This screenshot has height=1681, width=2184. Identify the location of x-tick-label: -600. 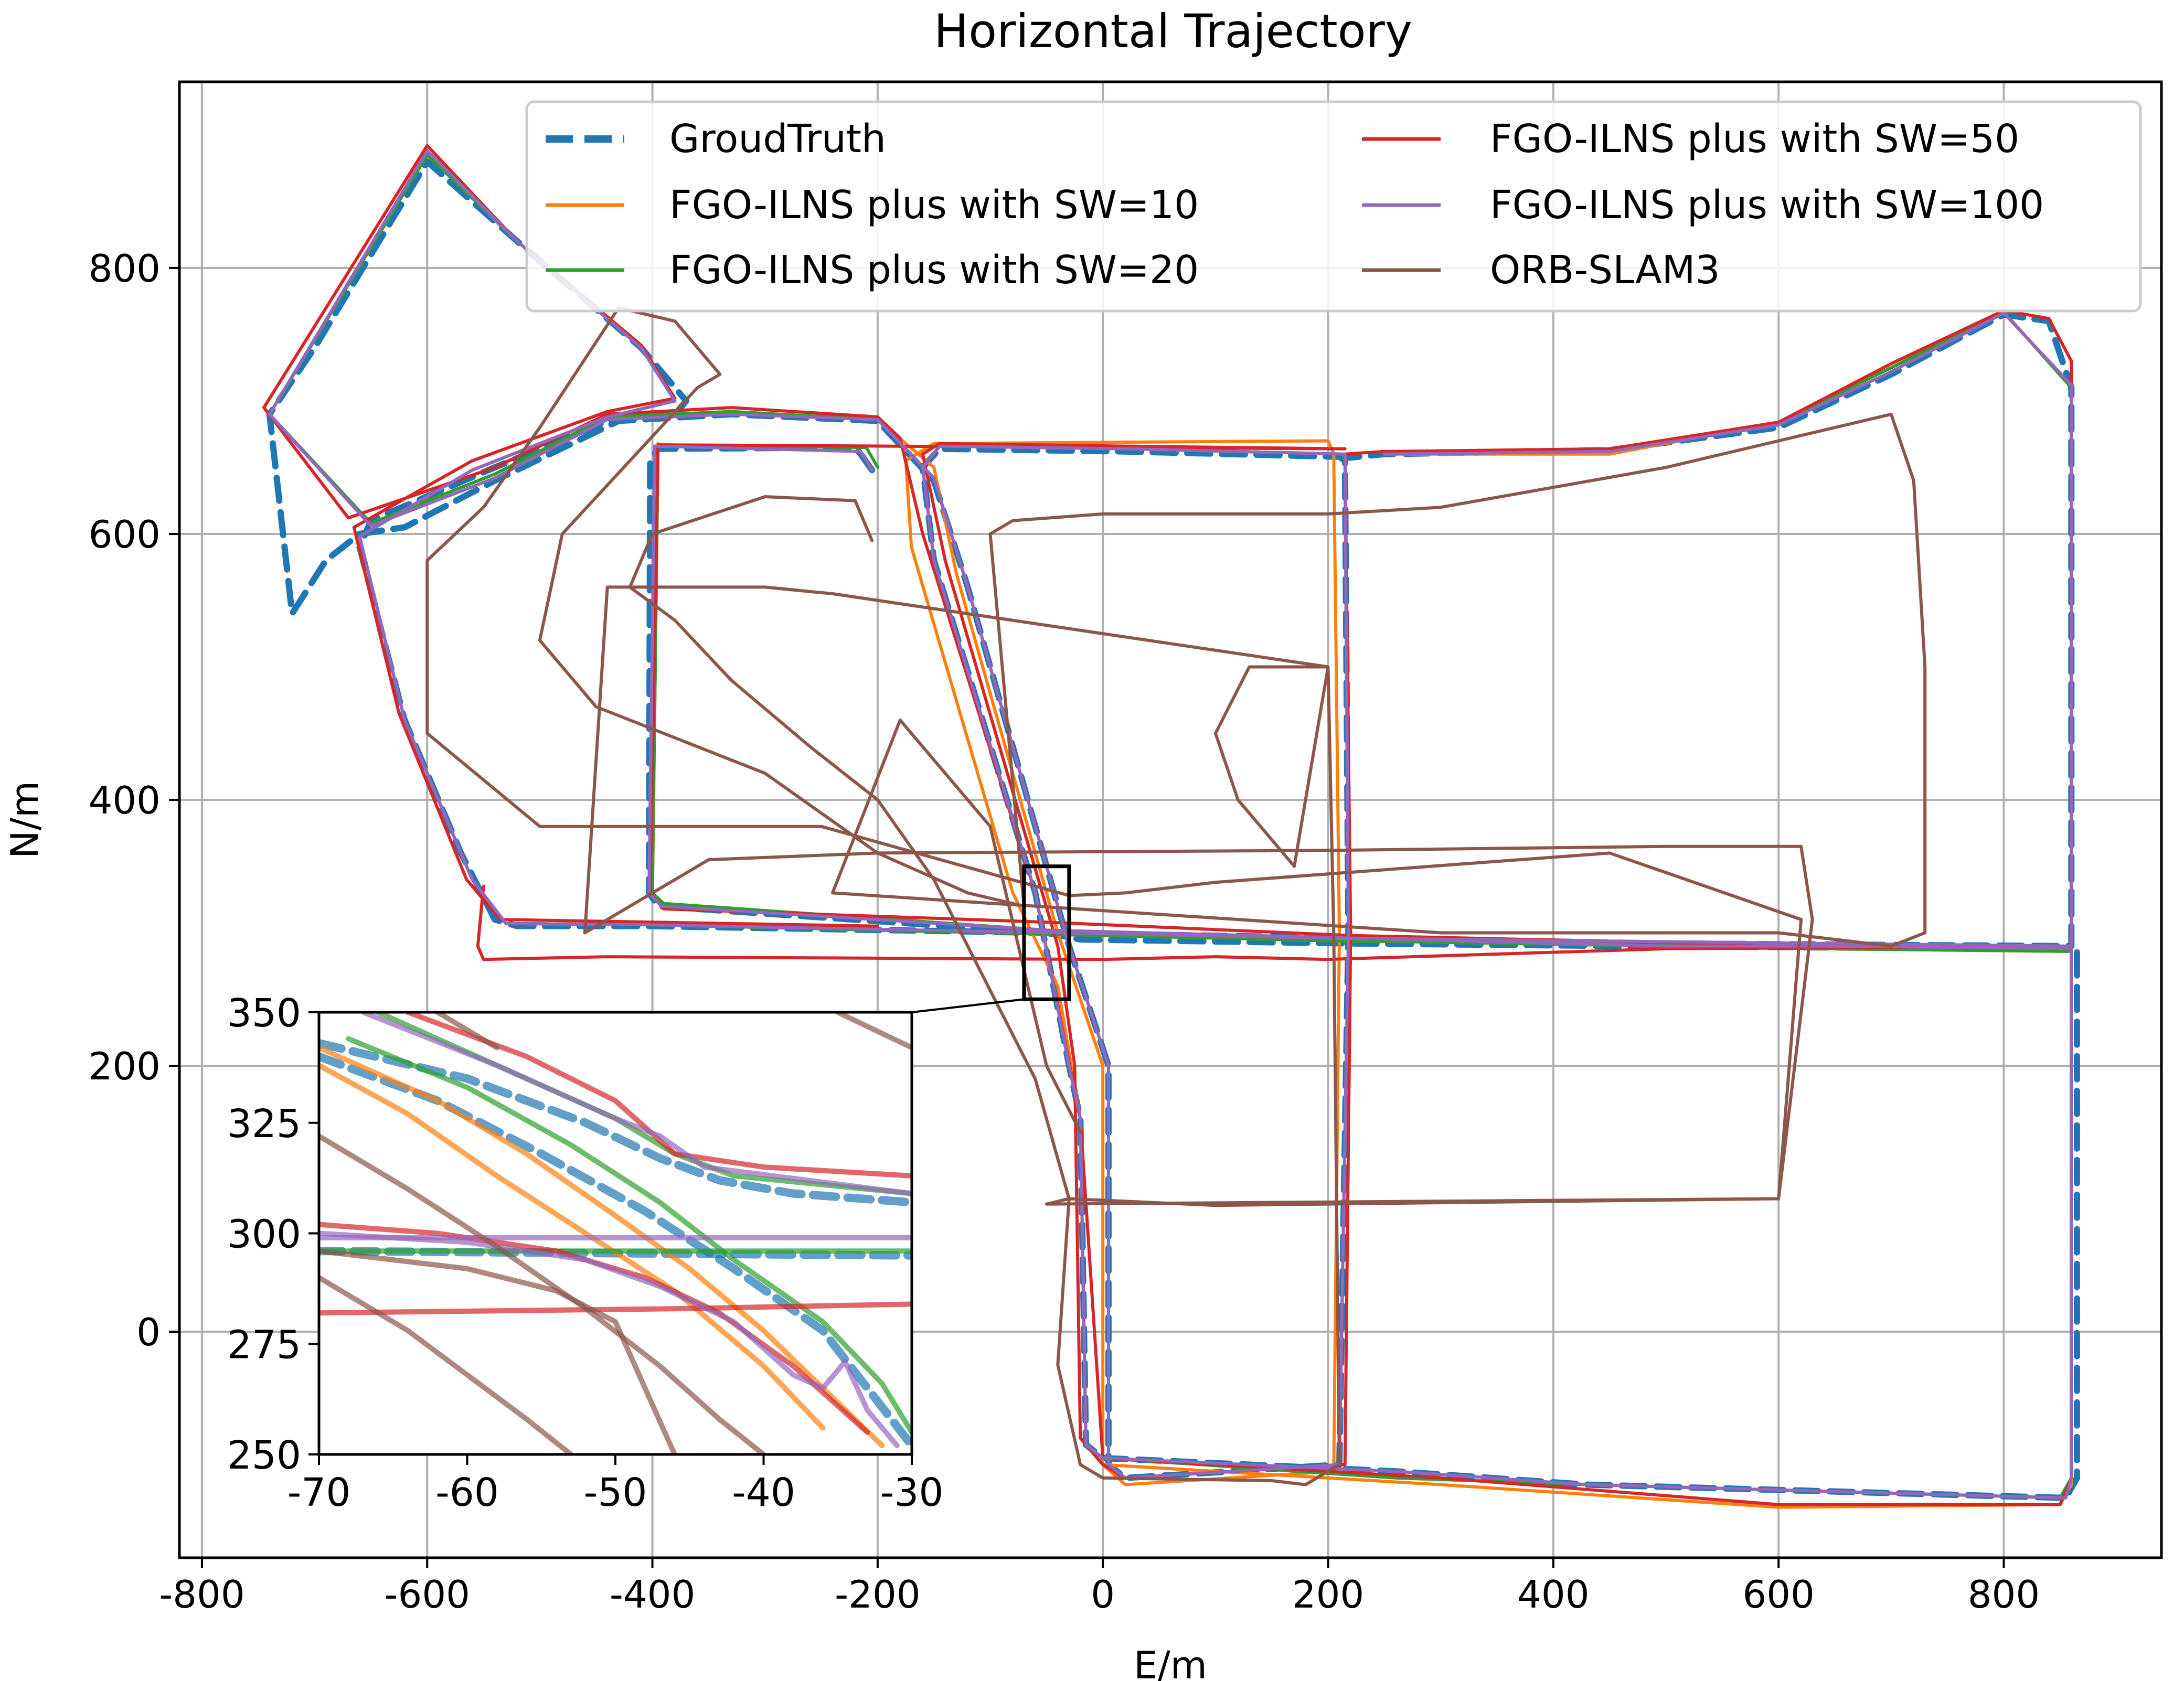
(427, 1594).